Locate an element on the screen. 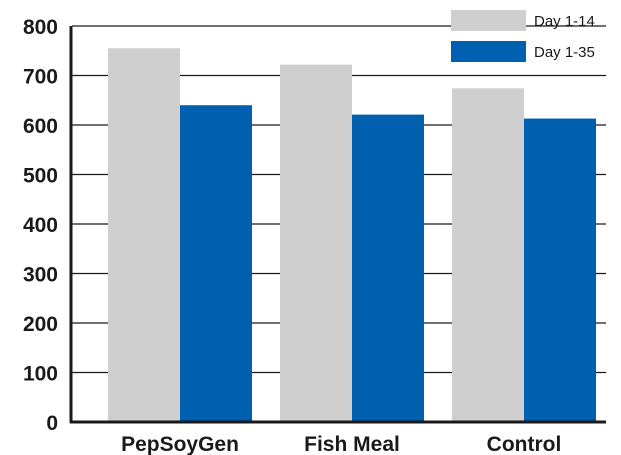 Image resolution: width=621 pixels, height=455 pixels. y-tick-label: 700 is located at coordinates (40, 77).